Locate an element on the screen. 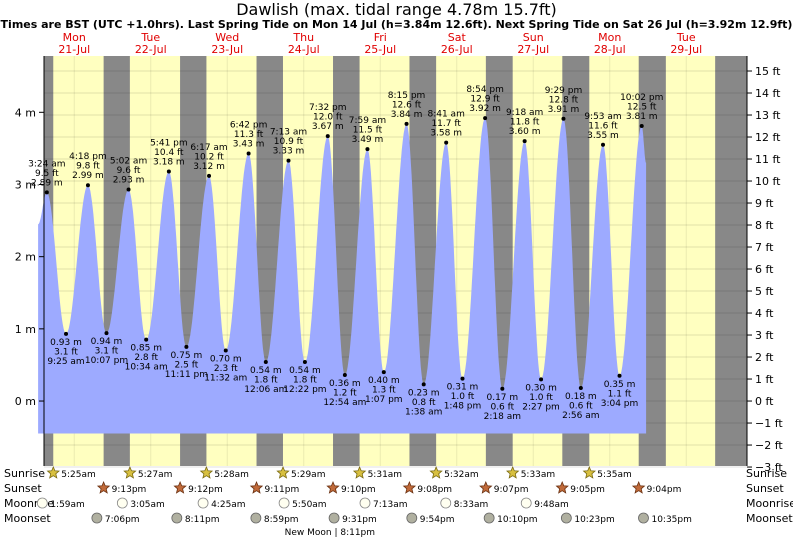  high-tide-label: 3.67 m is located at coordinates (328, 127).